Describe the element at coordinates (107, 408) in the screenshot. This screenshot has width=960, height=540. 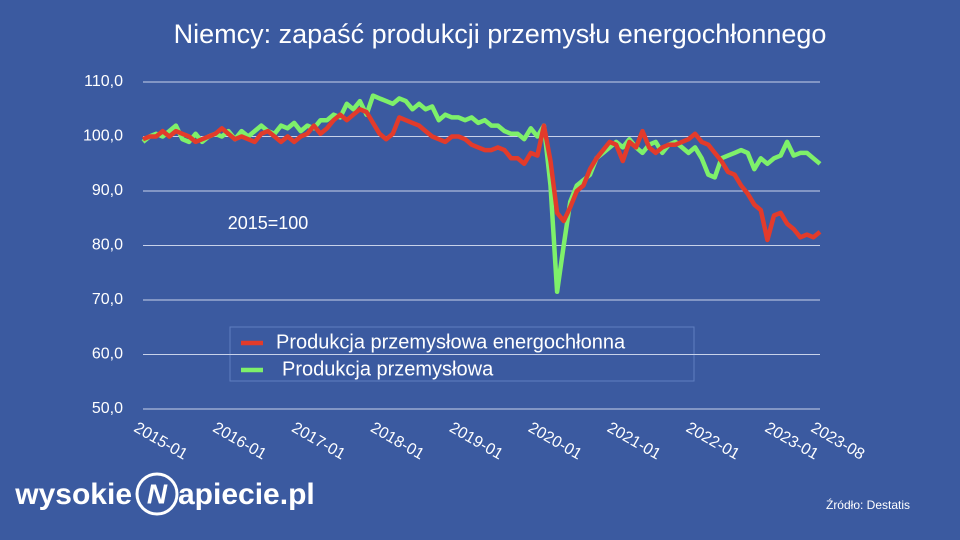
I see `y-tick-label: 50,0` at that location.